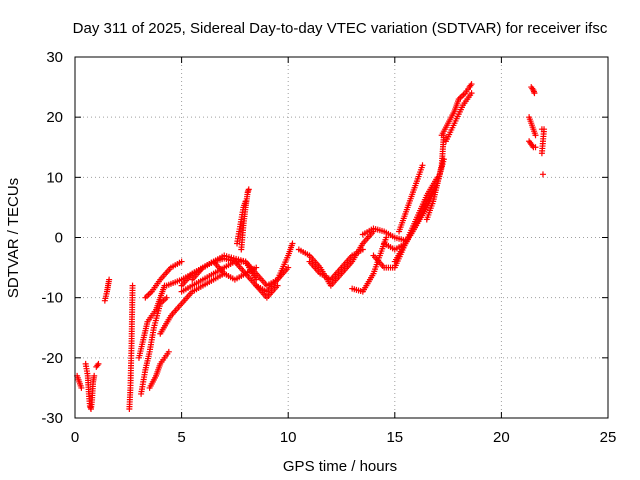  What do you see at coordinates (54, 177) in the screenshot?
I see `y-tick-label: 10` at bounding box center [54, 177].